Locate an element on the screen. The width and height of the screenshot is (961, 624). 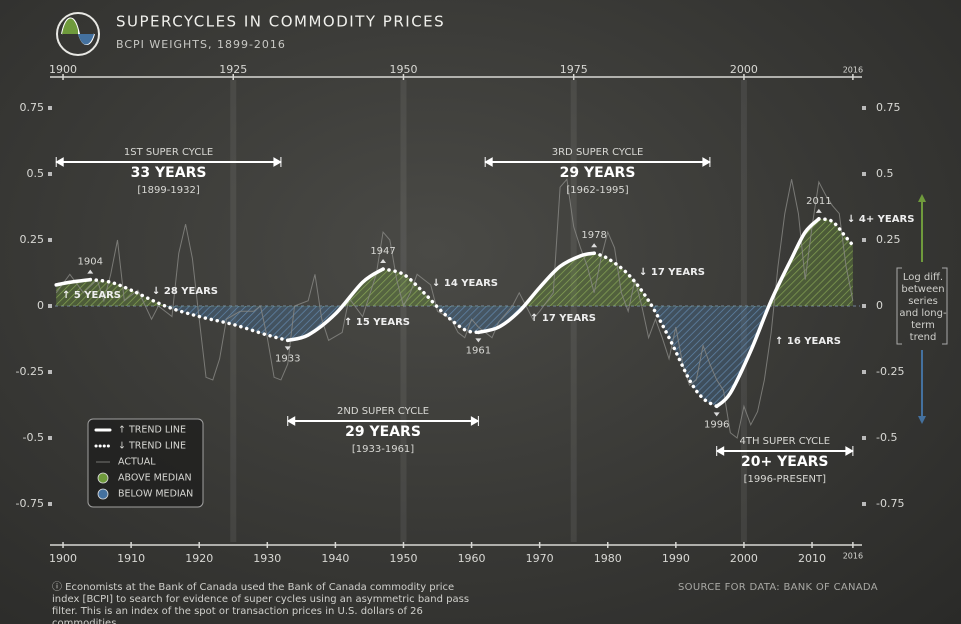
phase-annotation: ↓ 28 YEARS is located at coordinates (185, 291).